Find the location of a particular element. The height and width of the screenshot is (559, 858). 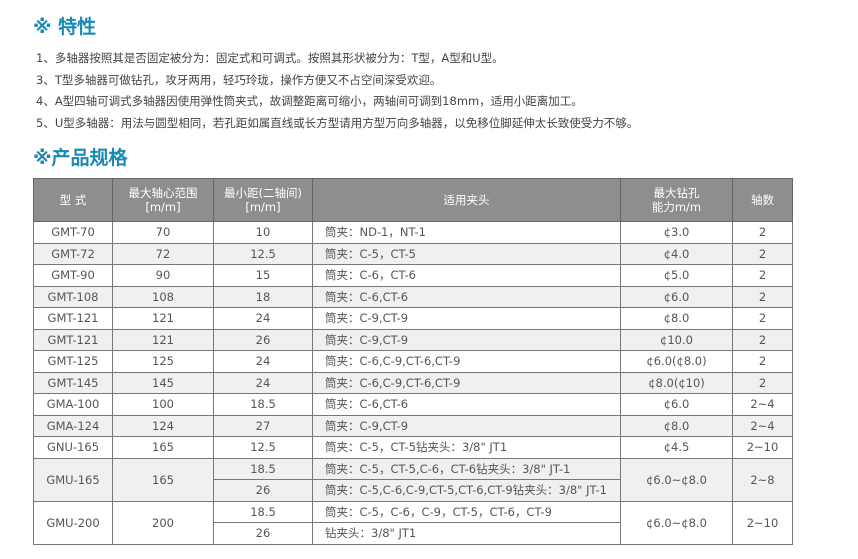

table-cell: GMT-72 is located at coordinates (73, 253).